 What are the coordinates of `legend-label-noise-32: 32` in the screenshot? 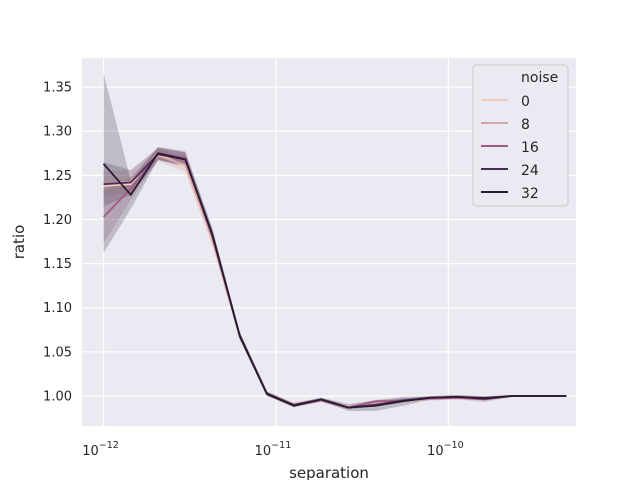 It's located at (530, 194).